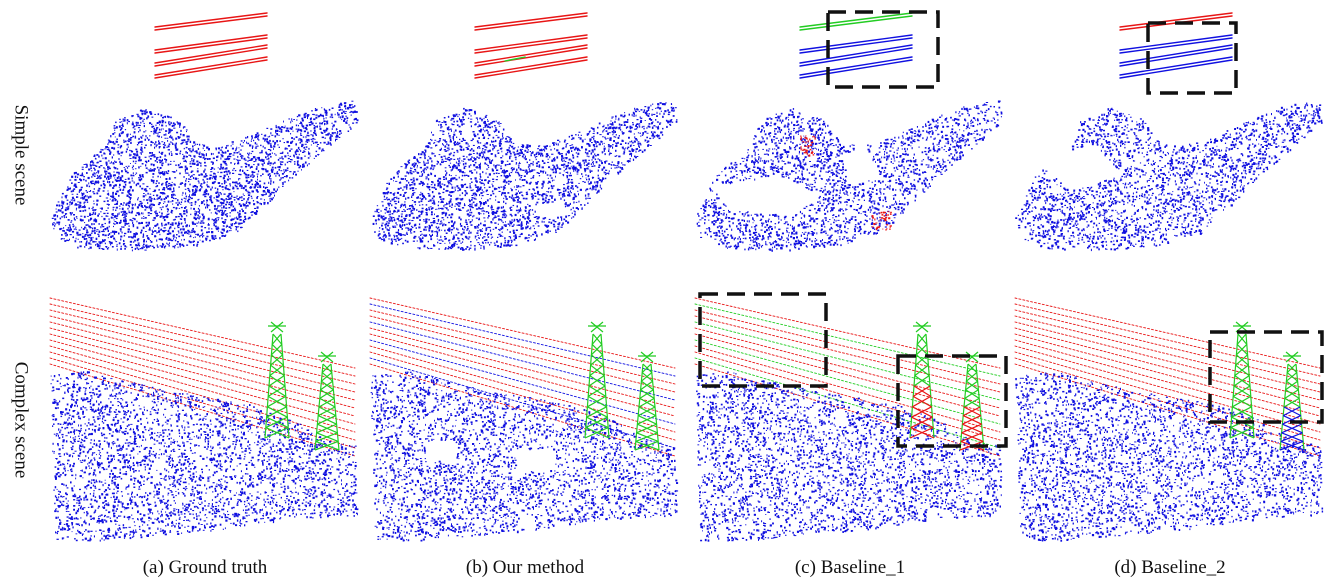 The height and width of the screenshot is (582, 1335). I want to click on row-label-simple-text: Simple scene, so click(20, 155).